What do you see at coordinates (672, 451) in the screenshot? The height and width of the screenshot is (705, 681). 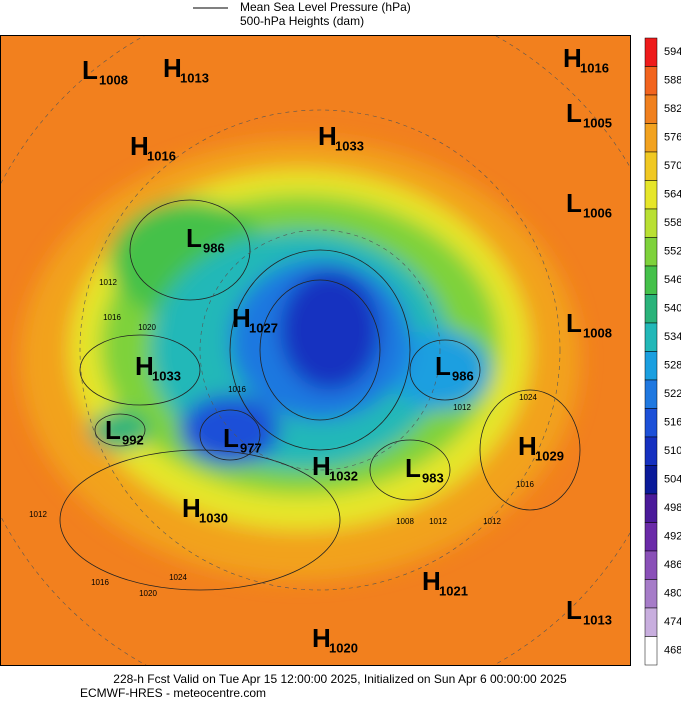 I see `colorbar-label: 510` at bounding box center [672, 451].